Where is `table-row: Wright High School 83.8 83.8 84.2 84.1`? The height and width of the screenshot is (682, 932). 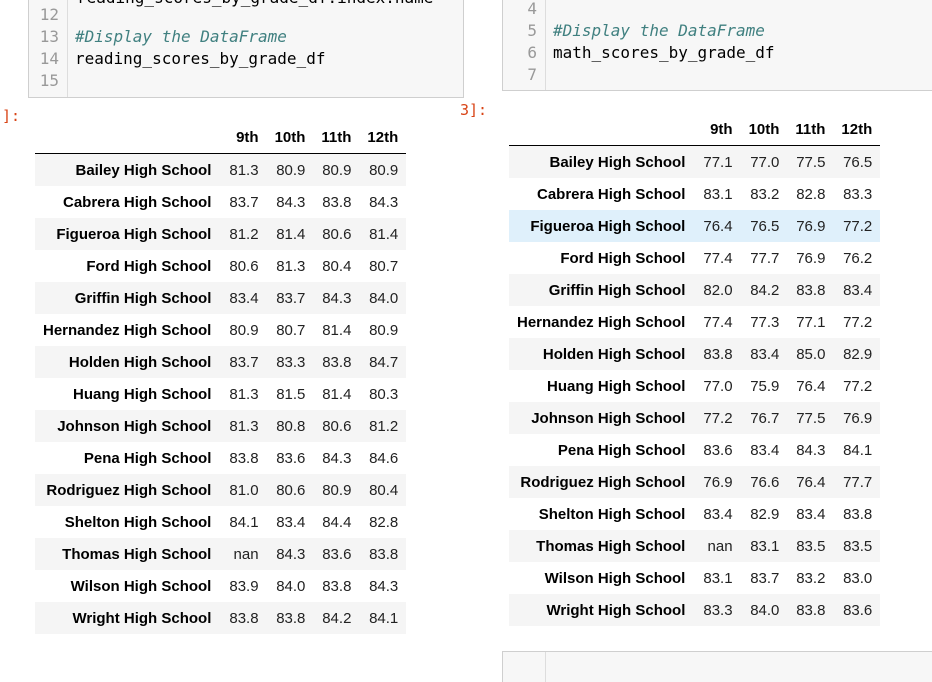
table-row: Wright High School 83.8 83.8 84.2 84.1 is located at coordinates (221, 618).